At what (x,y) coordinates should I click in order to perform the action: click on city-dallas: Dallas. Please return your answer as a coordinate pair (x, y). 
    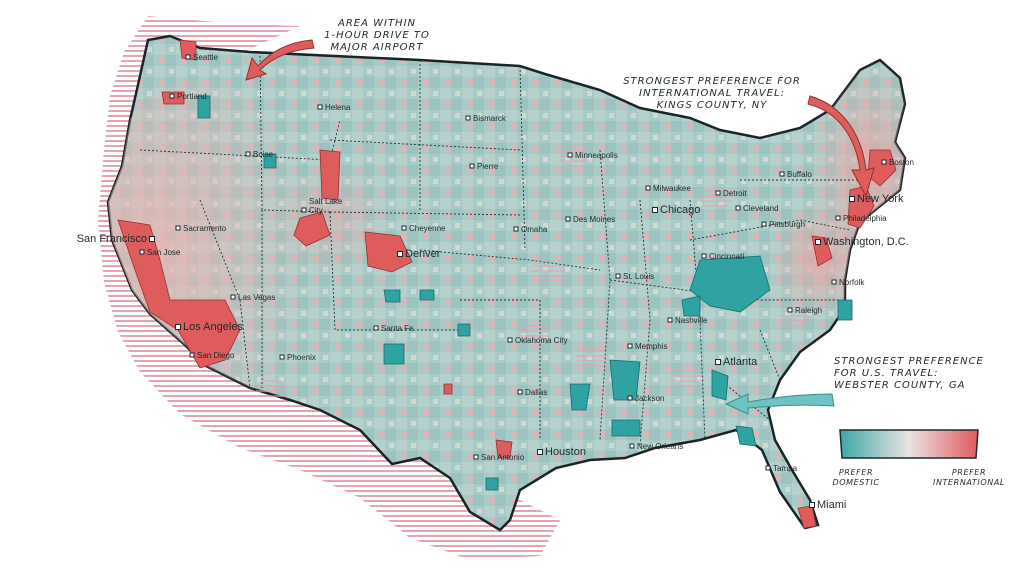
    Looking at the image, I should click on (532, 392).